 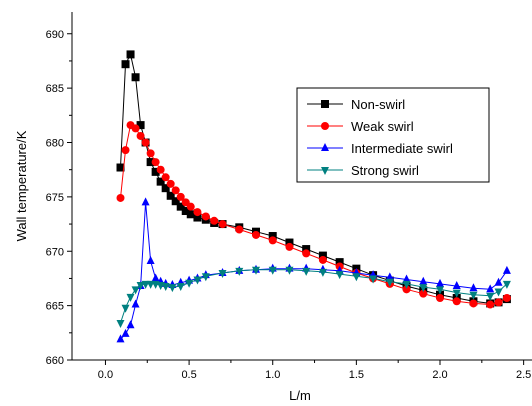 What do you see at coordinates (378, 104) in the screenshot?
I see `legend-label-non-swirl: Non-swirl` at bounding box center [378, 104].